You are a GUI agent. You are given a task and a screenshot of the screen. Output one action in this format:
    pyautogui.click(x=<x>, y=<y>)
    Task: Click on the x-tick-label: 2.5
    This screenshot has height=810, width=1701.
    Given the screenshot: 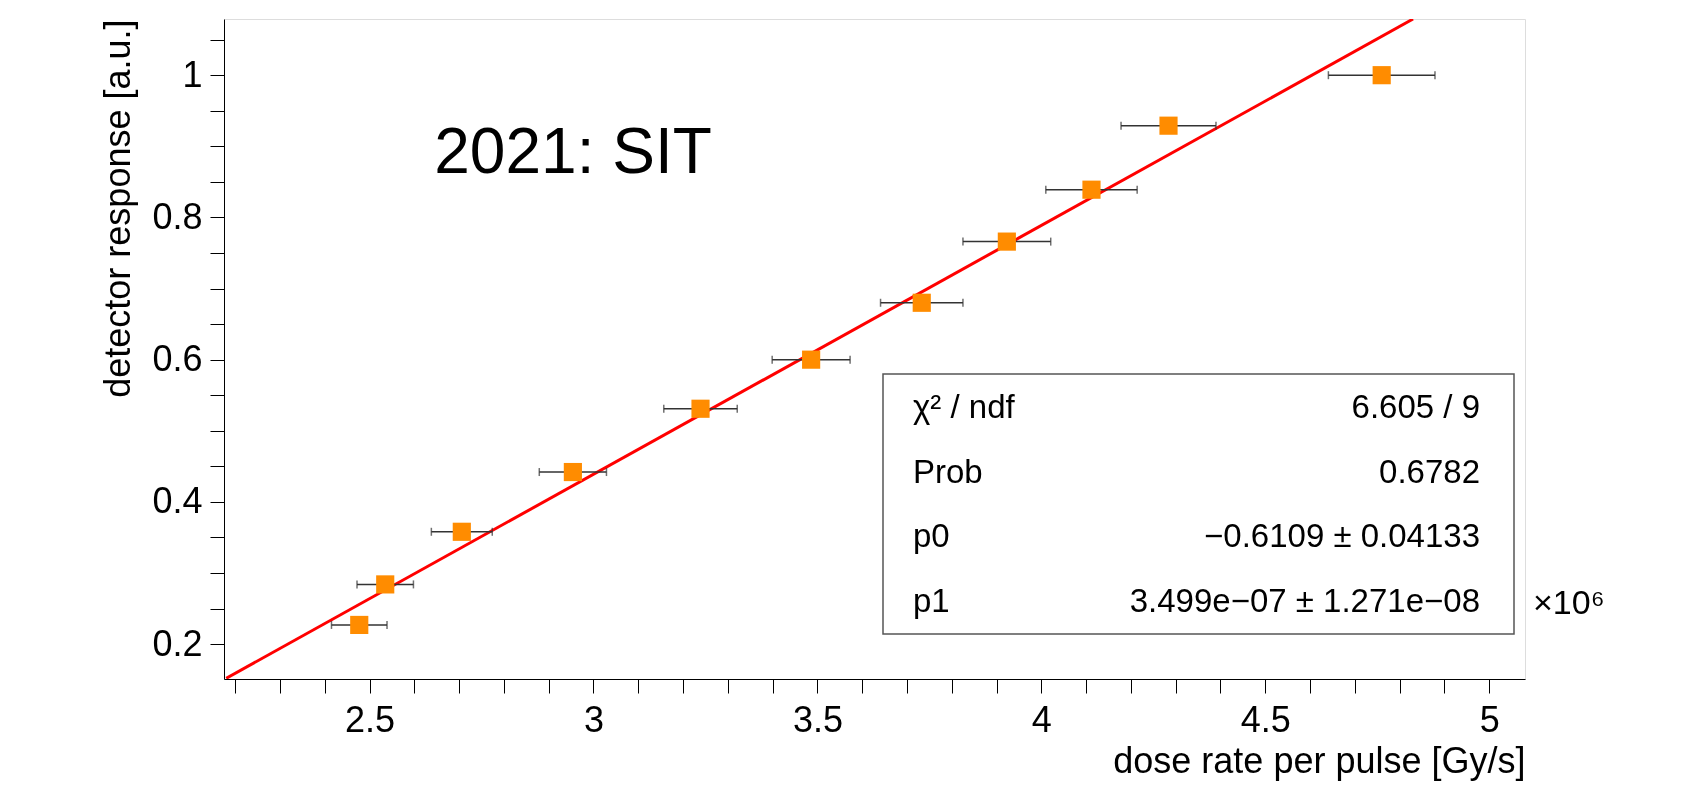 What is the action you would take?
    pyautogui.click(x=370, y=719)
    